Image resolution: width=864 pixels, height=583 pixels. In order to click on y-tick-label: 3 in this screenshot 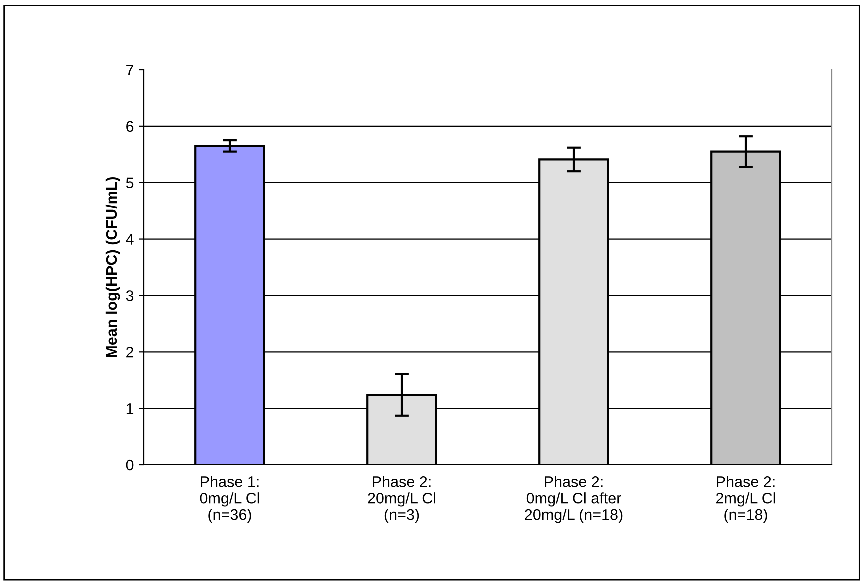, I will do `click(130, 296)`.